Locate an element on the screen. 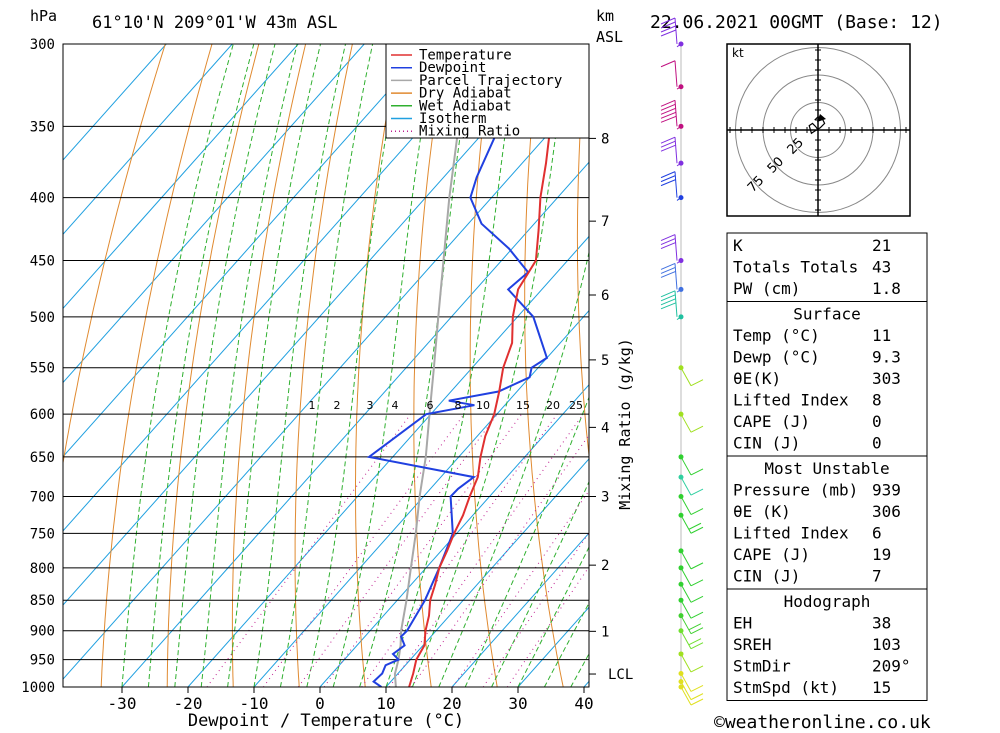 This screenshot has height=733, width=1000. stats-hodograph-label: EH is located at coordinates (742, 623).